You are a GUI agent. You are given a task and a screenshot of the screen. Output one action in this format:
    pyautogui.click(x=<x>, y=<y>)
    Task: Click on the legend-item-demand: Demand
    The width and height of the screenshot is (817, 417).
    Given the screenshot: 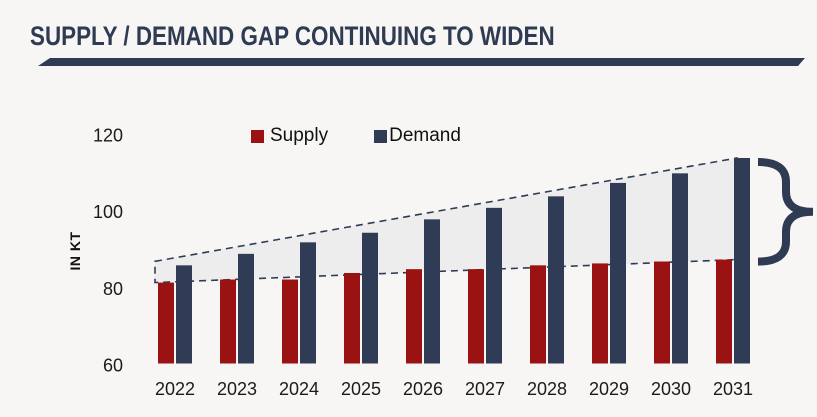 What is the action you would take?
    pyautogui.click(x=417, y=136)
    